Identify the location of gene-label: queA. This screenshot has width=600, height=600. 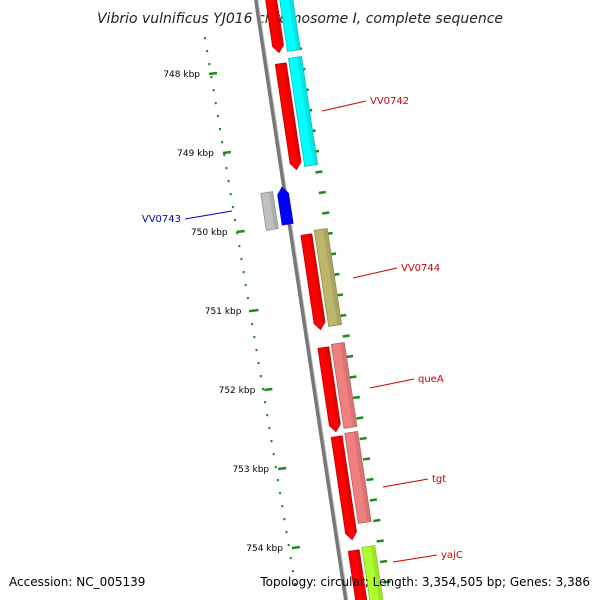
(431, 379).